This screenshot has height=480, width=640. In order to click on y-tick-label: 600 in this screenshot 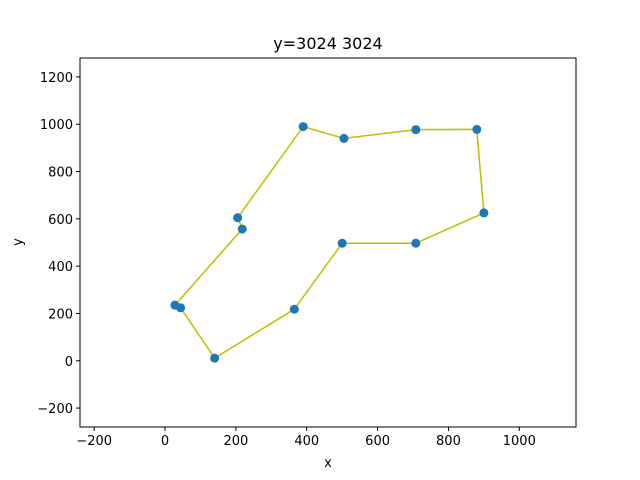, I will do `click(60, 220)`.